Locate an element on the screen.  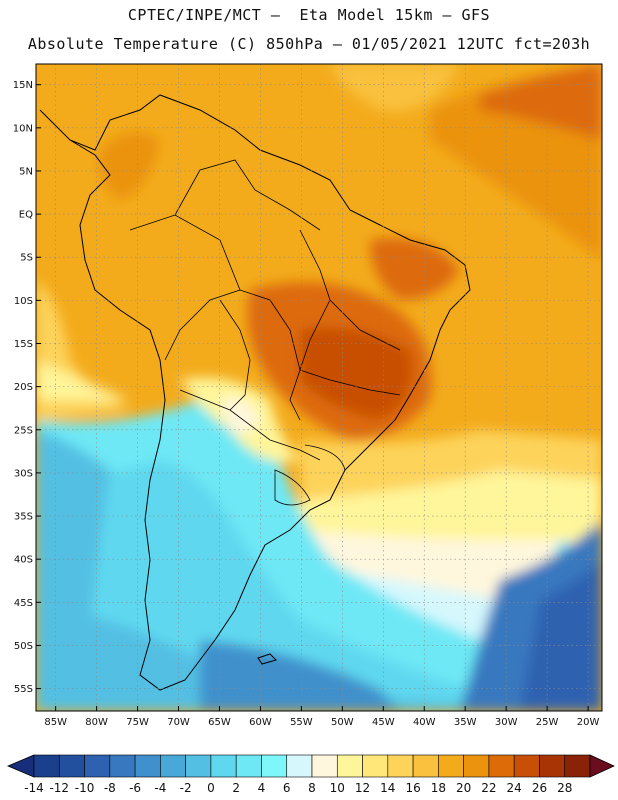
falklands-outline is located at coordinates (267, 659).